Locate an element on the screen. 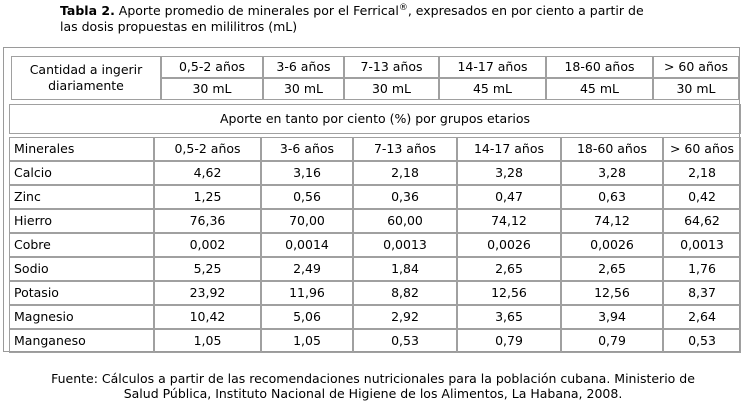  value-cell: 3,94 is located at coordinates (612, 317).